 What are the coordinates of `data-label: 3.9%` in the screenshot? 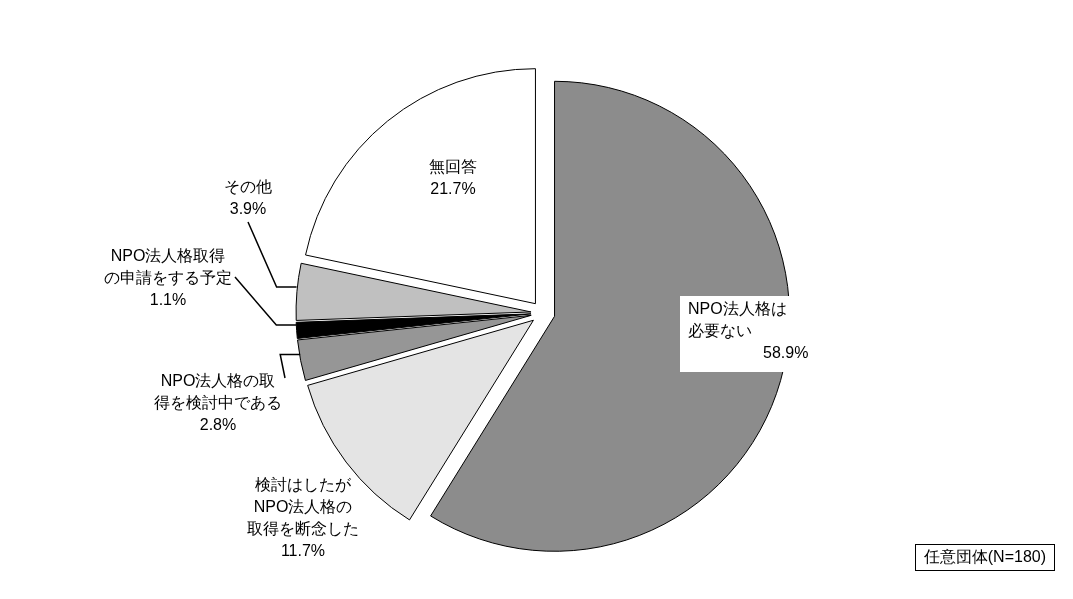 It's located at (248, 208).